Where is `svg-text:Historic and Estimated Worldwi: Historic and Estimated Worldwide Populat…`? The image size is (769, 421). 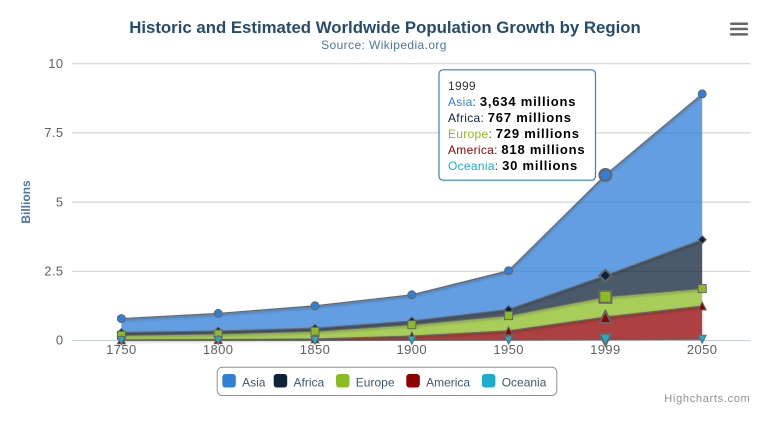 svg-text:Historic and Estimated Worldwi: Historic and Estimated Worldwide Populat… is located at coordinates (385, 27).